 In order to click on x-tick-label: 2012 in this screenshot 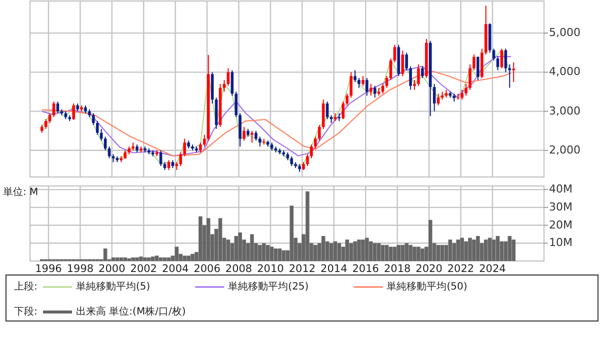, I will do `click(302, 269)`.